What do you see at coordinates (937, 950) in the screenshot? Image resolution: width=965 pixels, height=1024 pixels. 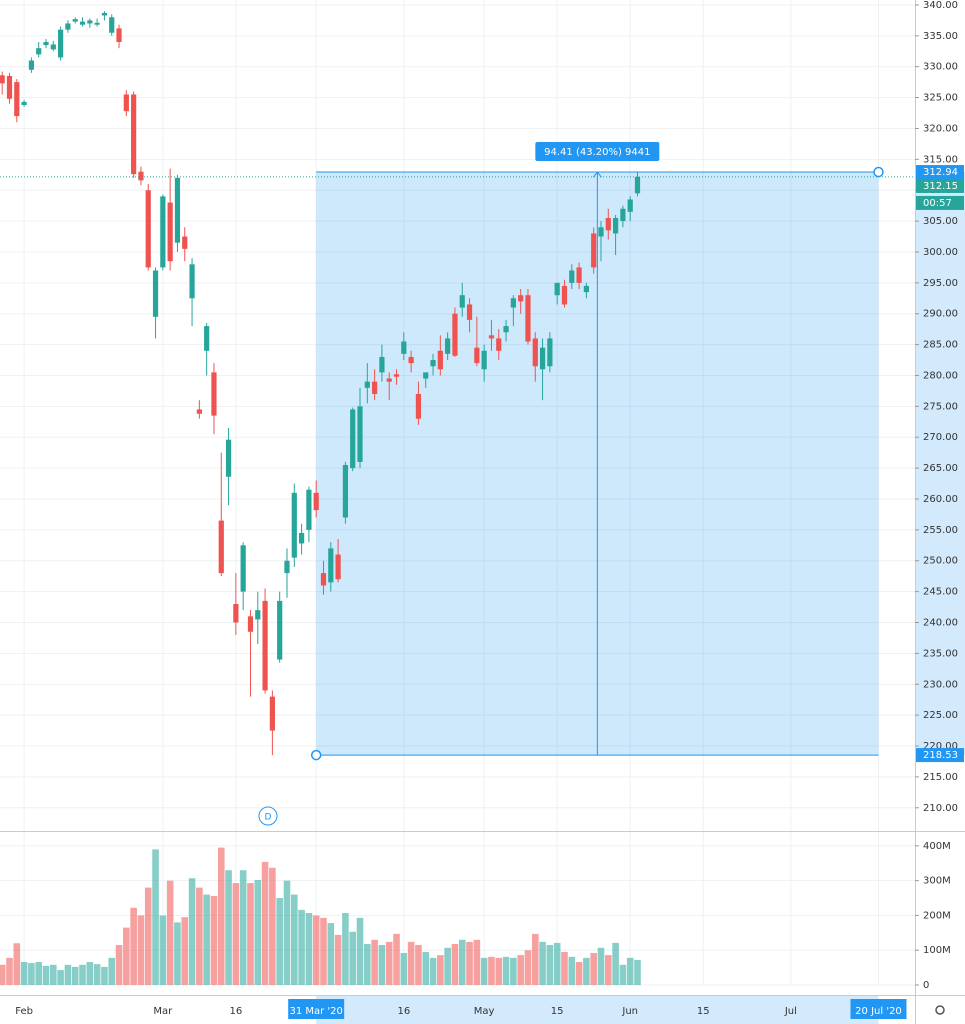 I see `volume-tick-label: 100M` at bounding box center [937, 950].